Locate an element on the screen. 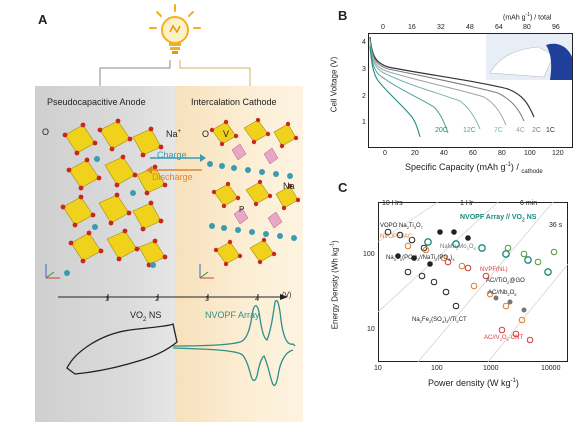  top-unit-sup: -1 is located at coordinates (528, 15).